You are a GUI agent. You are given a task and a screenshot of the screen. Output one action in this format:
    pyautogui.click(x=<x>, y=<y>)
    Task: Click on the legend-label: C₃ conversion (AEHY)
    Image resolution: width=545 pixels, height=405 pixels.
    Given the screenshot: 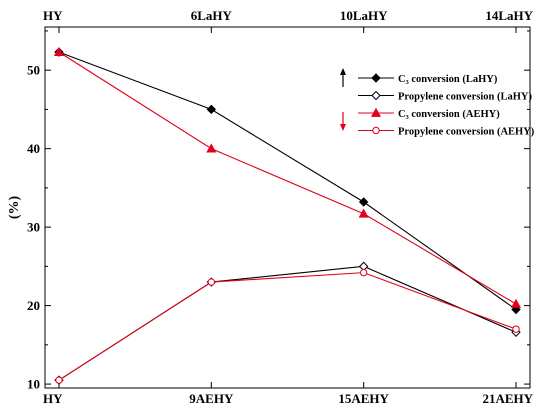 What is the action you would take?
    pyautogui.click(x=449, y=114)
    